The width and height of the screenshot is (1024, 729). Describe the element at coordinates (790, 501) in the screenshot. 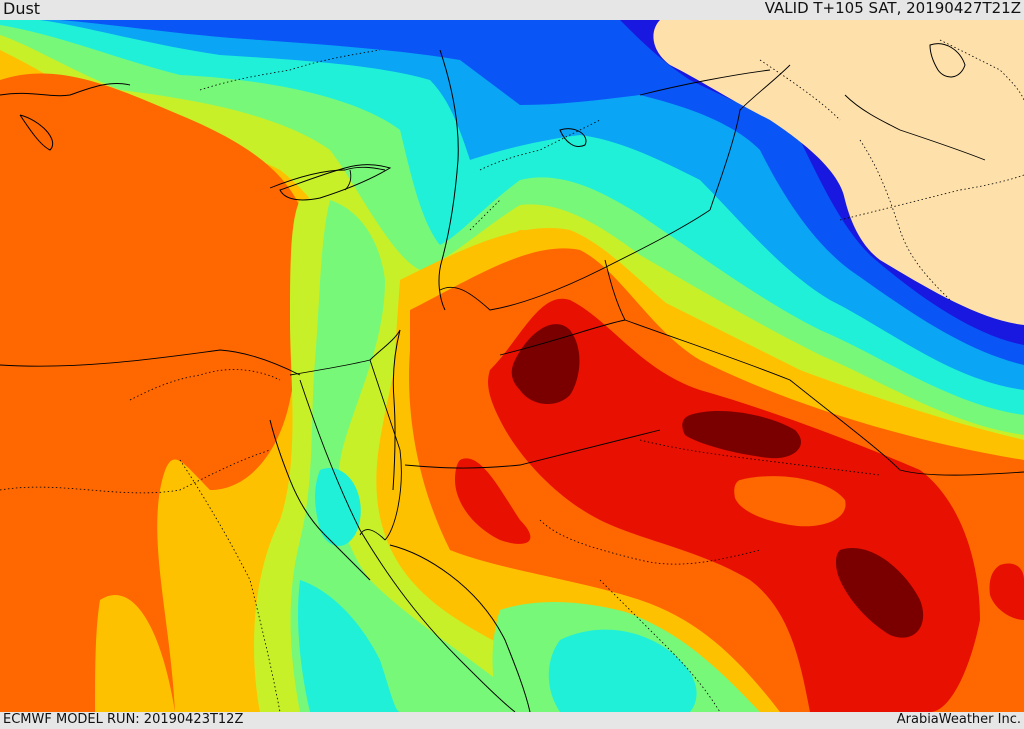

I see `dust-level-8-southeast-pocket` at that location.